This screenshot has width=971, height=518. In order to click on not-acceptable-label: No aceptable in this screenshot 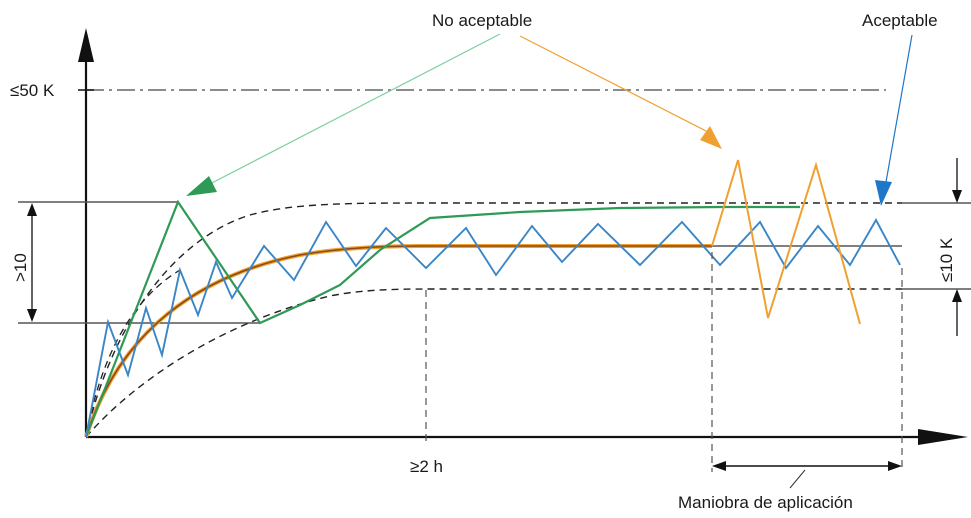, I will do `click(482, 20)`.